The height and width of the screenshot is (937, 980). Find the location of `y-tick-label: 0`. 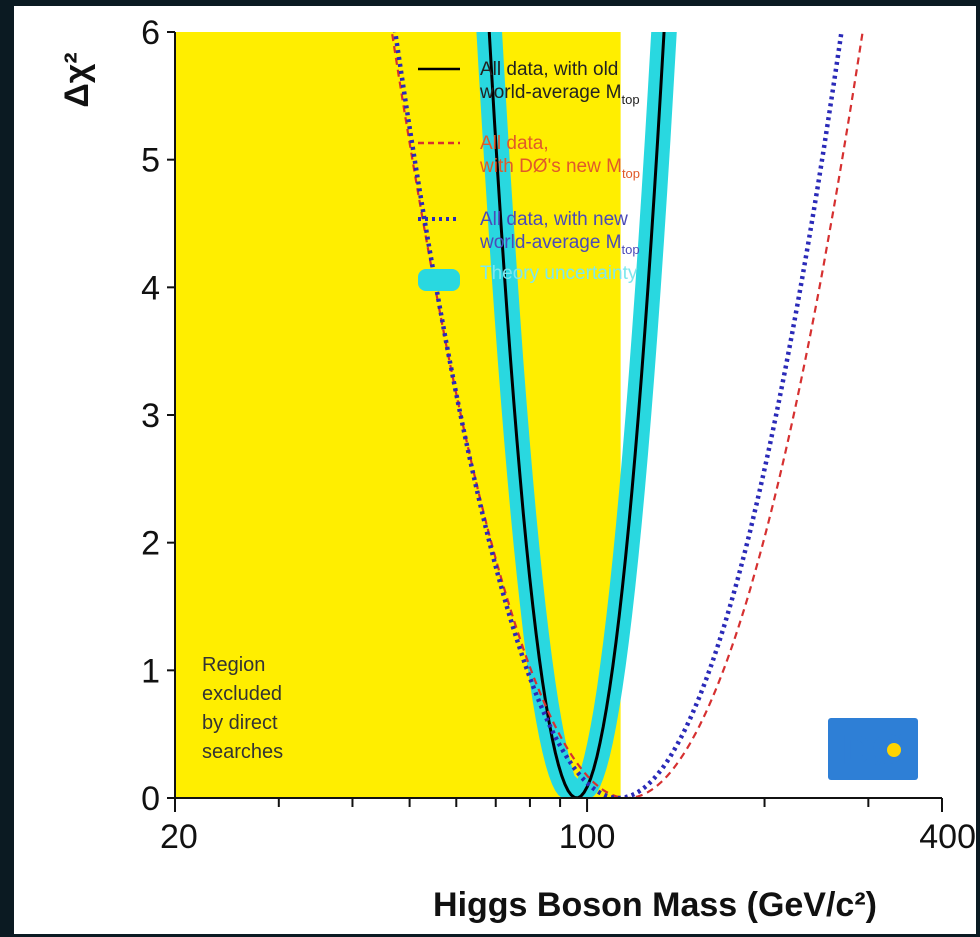

y-tick-label: 0 is located at coordinates (150, 799).